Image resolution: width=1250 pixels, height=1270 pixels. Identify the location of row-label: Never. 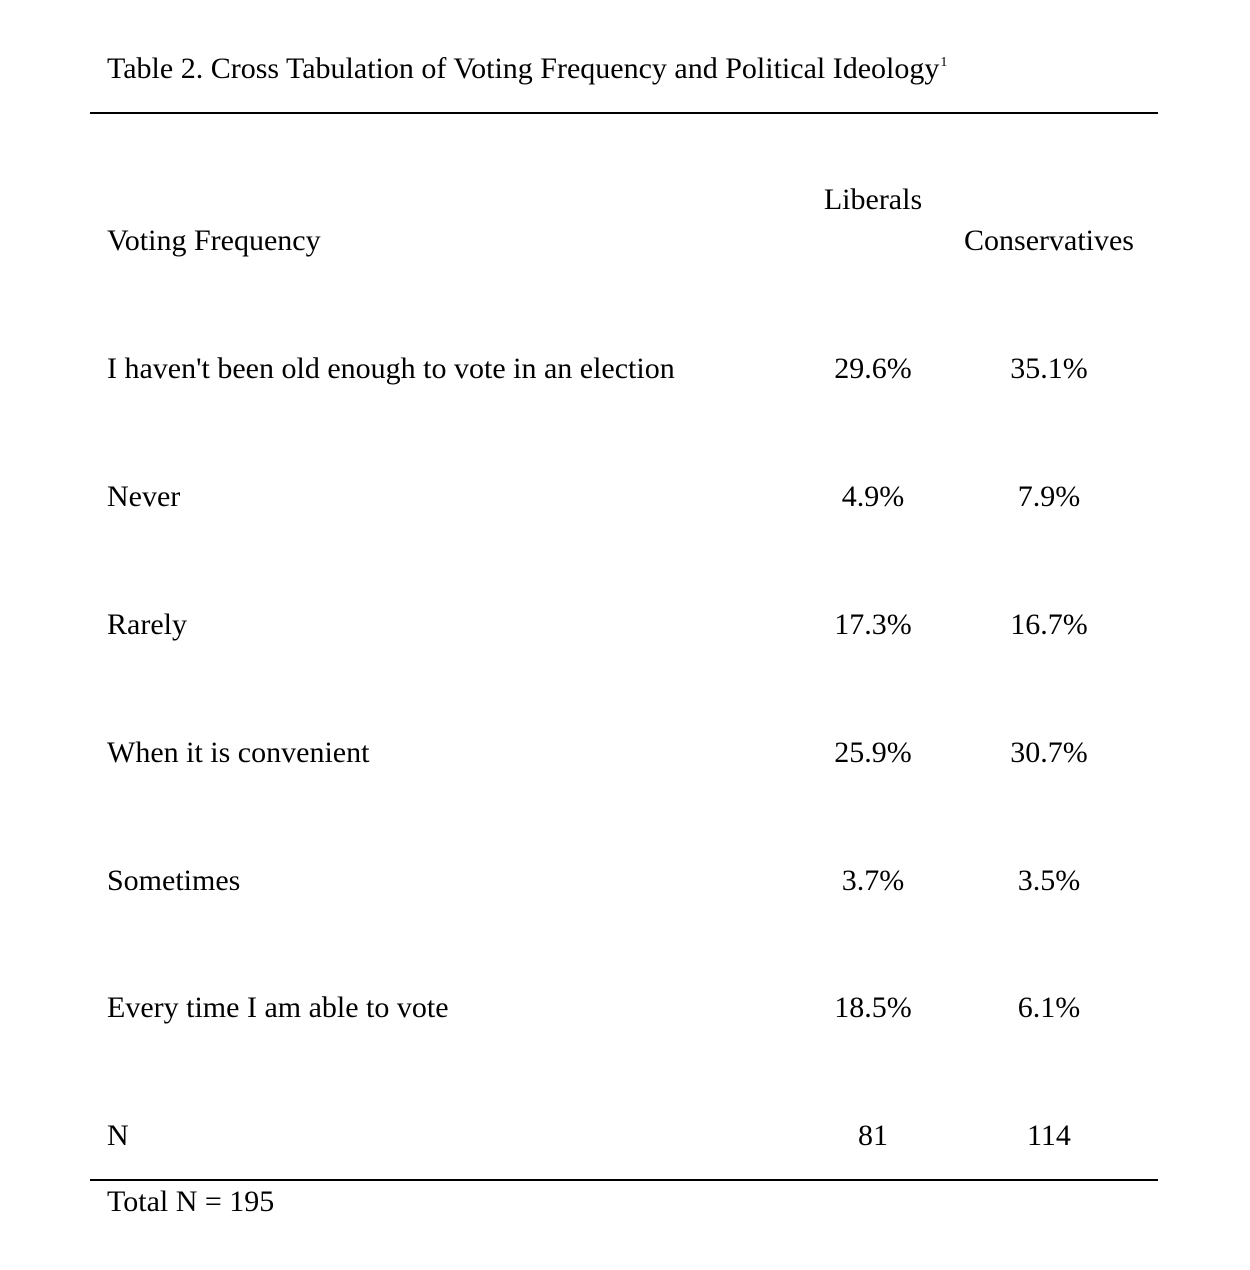
(144, 496).